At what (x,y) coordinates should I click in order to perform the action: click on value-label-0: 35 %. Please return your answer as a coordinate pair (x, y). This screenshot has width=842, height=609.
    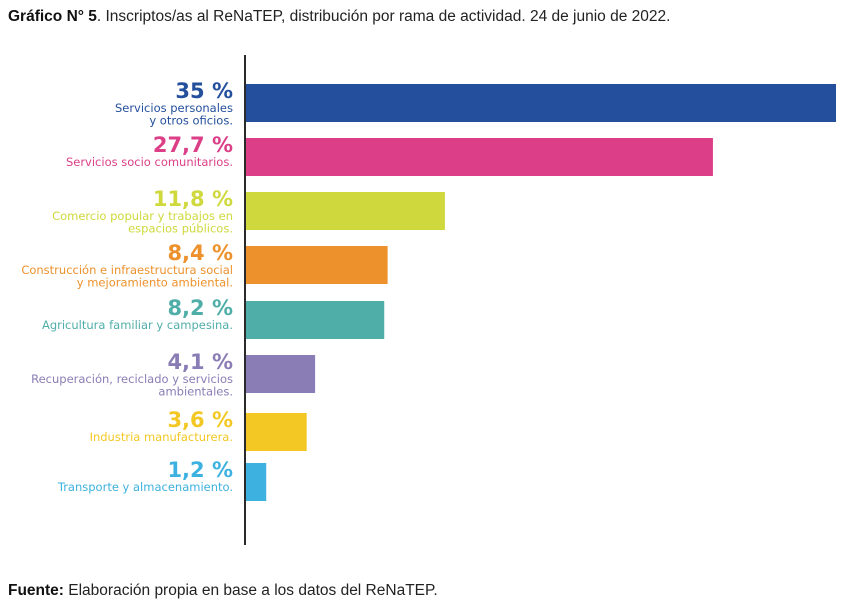
    Looking at the image, I should click on (204, 91).